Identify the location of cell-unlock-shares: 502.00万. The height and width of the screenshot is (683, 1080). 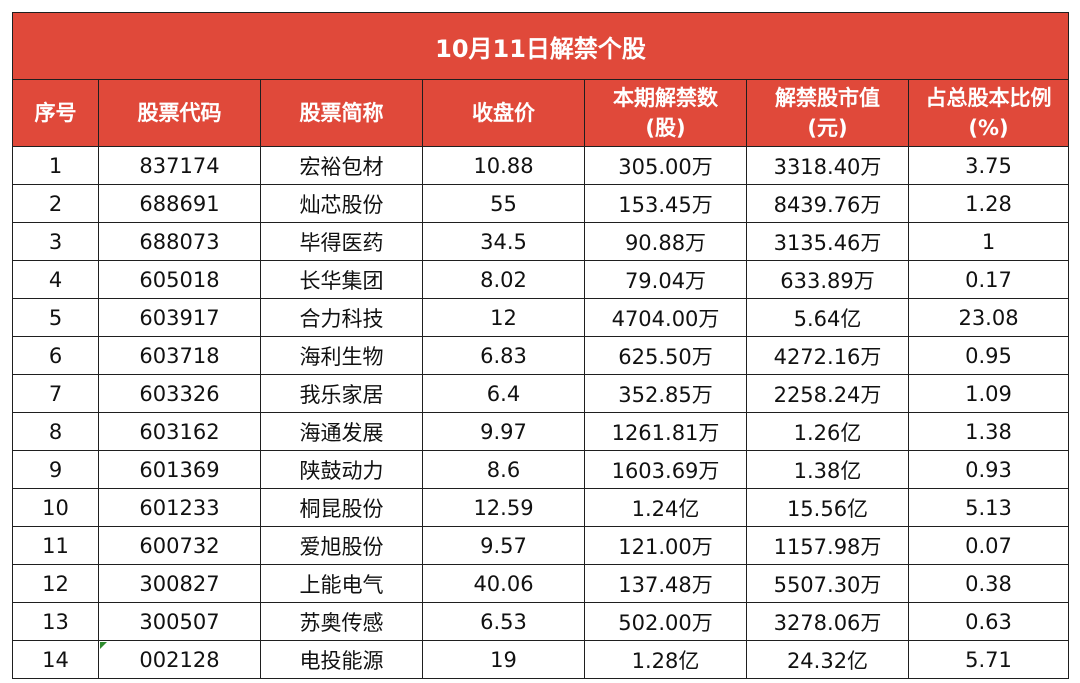
(665, 621).